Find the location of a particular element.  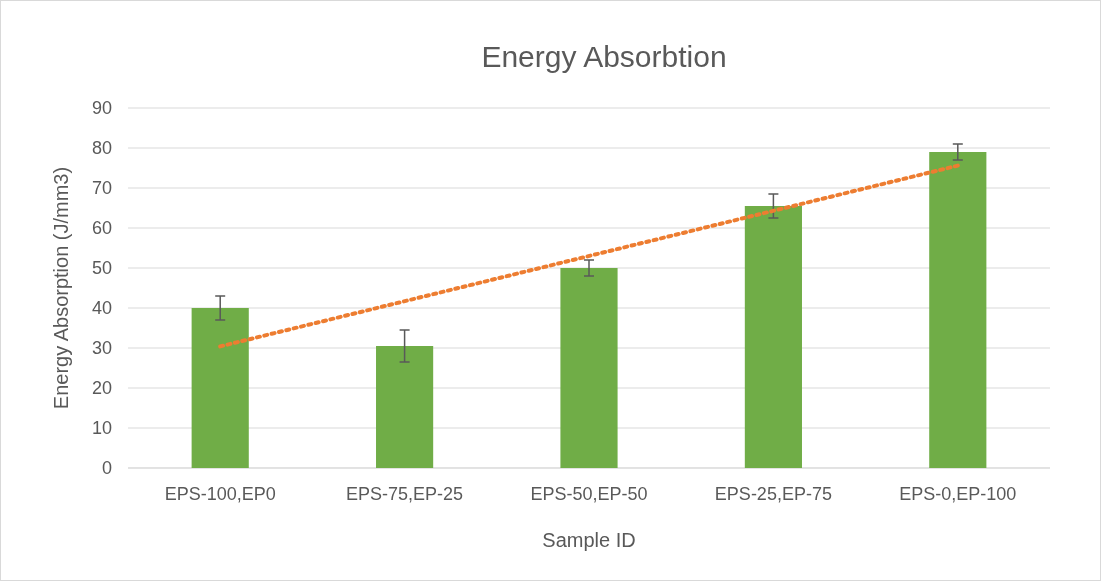

x-axis-title: Sample ID is located at coordinates (589, 540).